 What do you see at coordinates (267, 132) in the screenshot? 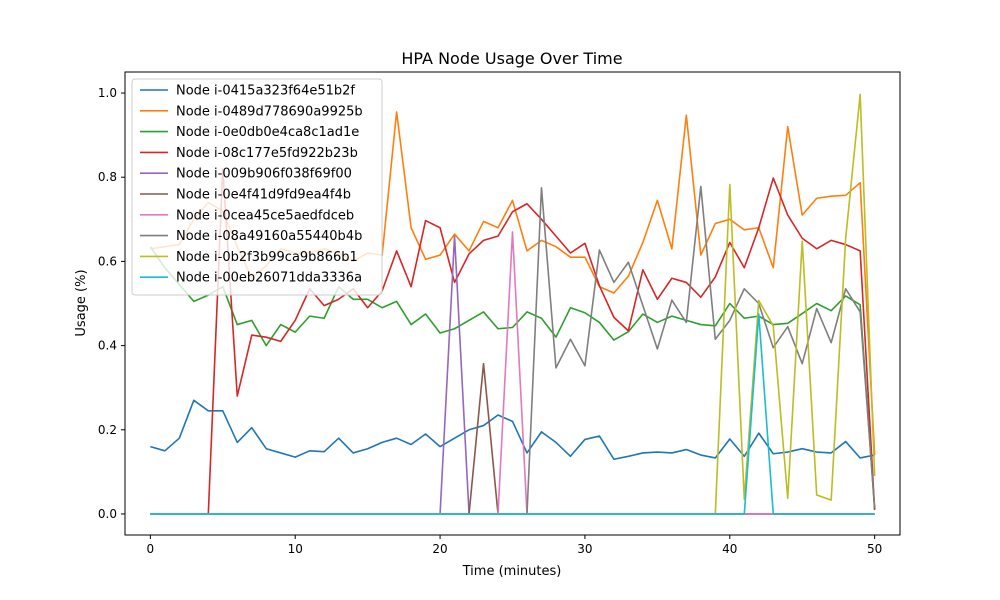
I see `legend-label: Node i-0e0db0e4ca8c1ad1e` at bounding box center [267, 132].